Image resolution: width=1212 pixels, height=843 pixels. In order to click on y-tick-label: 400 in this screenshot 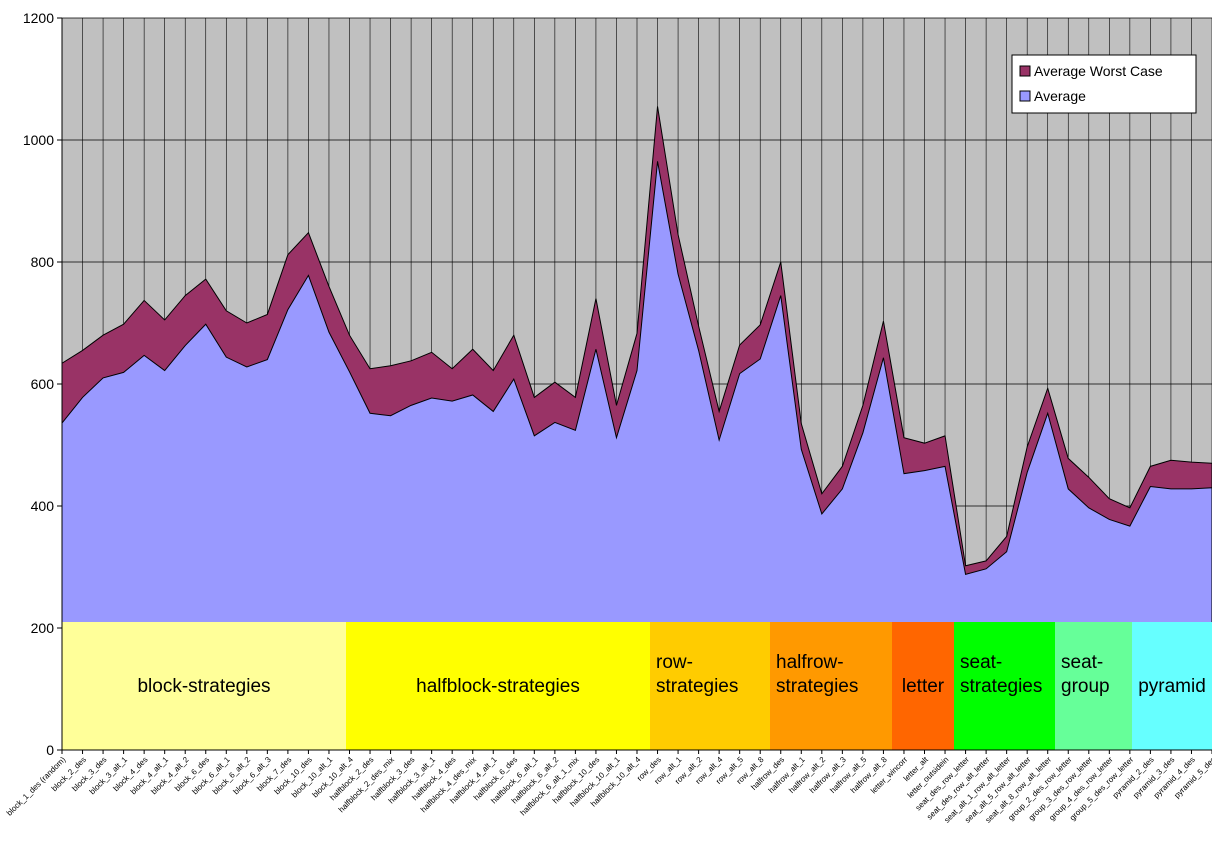, I will do `click(43, 506)`.